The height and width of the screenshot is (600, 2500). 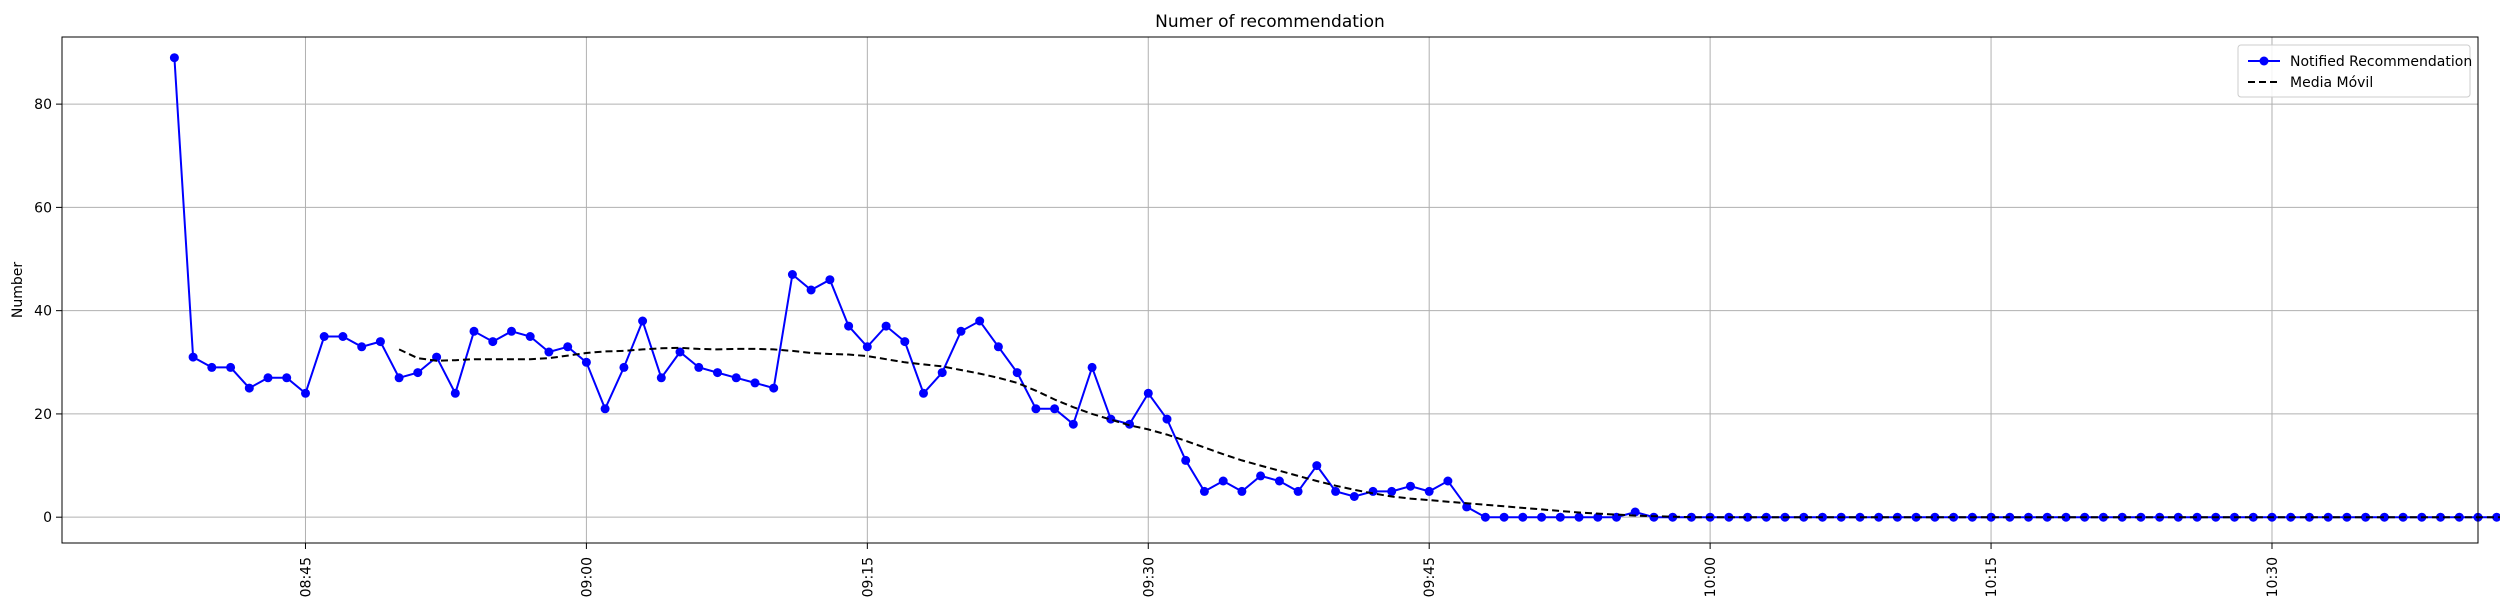 I want to click on legend: Notified Recommendation Media Móvil, so click(x=2354, y=71).